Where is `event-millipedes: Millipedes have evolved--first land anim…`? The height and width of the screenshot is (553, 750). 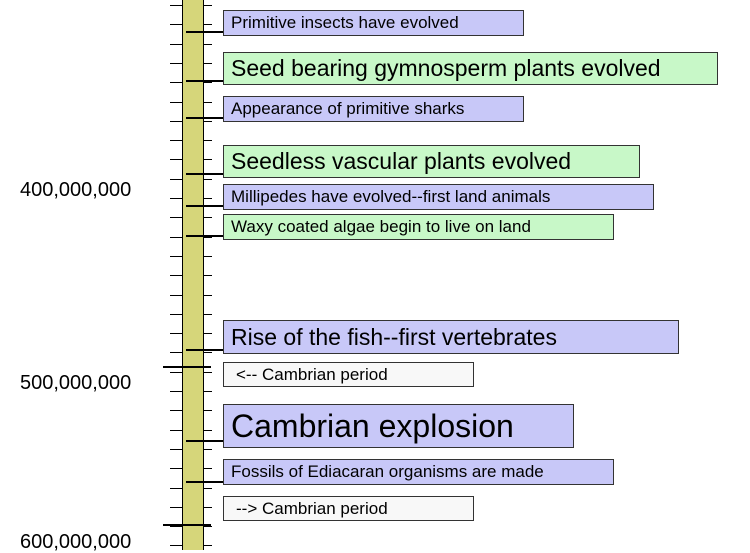 event-millipedes: Millipedes have evolved--first land anim… is located at coordinates (438, 197).